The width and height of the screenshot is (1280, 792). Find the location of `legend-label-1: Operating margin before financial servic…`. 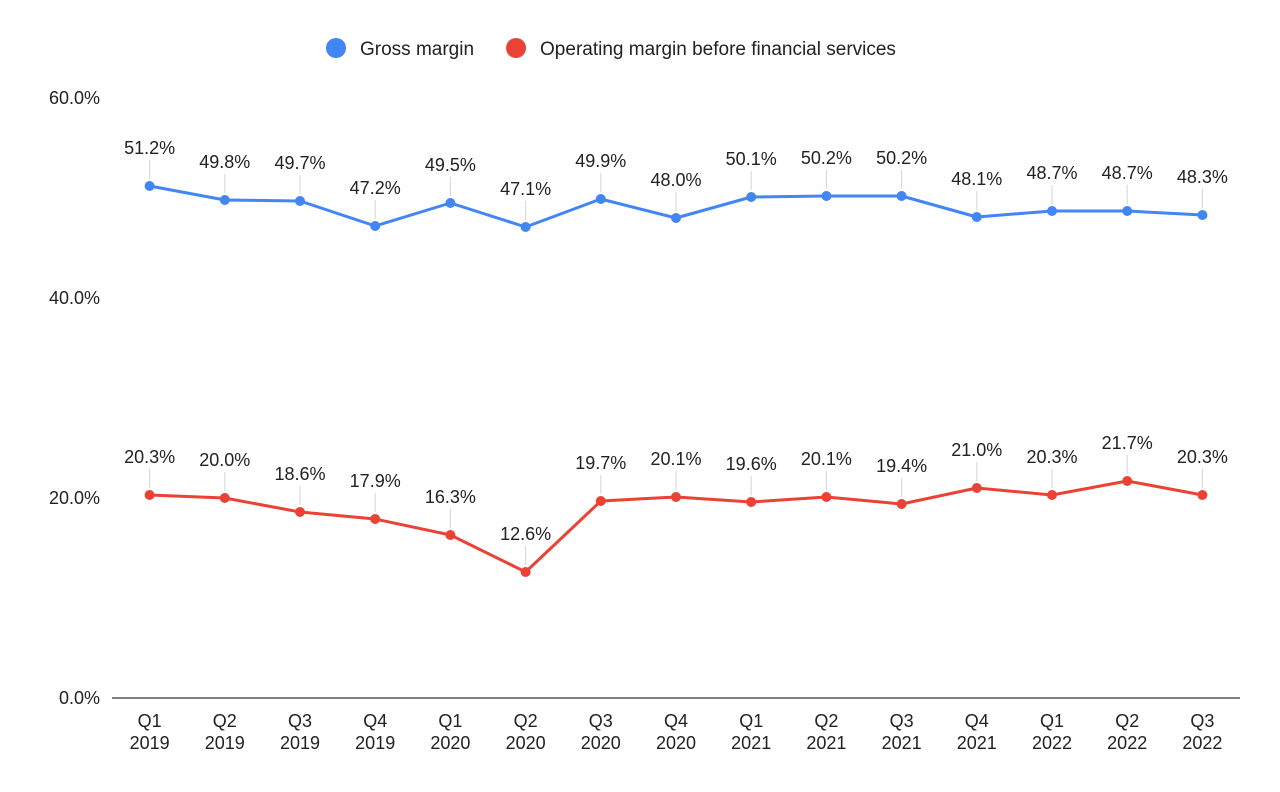

legend-label-1: Operating margin before financial servic… is located at coordinates (718, 49).